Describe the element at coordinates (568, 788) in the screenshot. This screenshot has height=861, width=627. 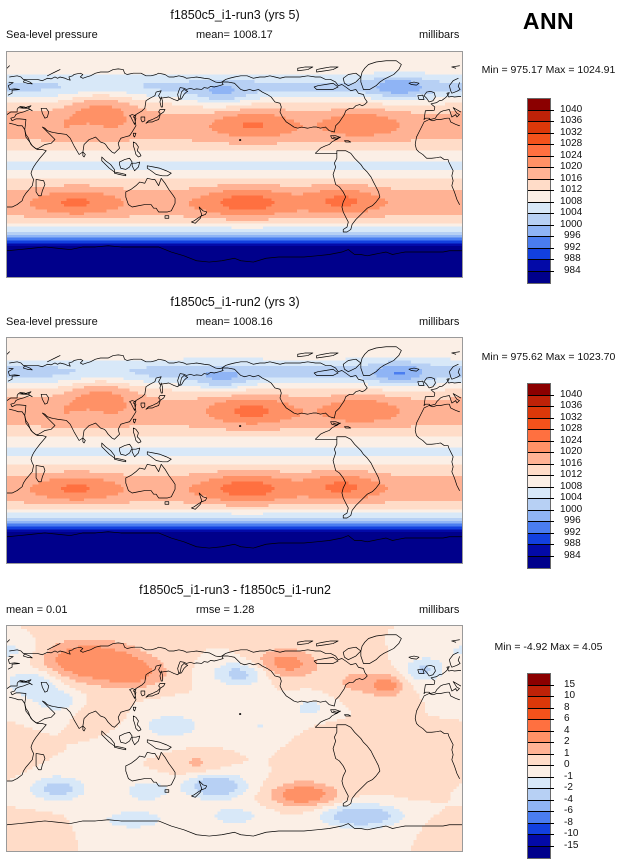
I see `colorbar-tick-label: -2` at that location.